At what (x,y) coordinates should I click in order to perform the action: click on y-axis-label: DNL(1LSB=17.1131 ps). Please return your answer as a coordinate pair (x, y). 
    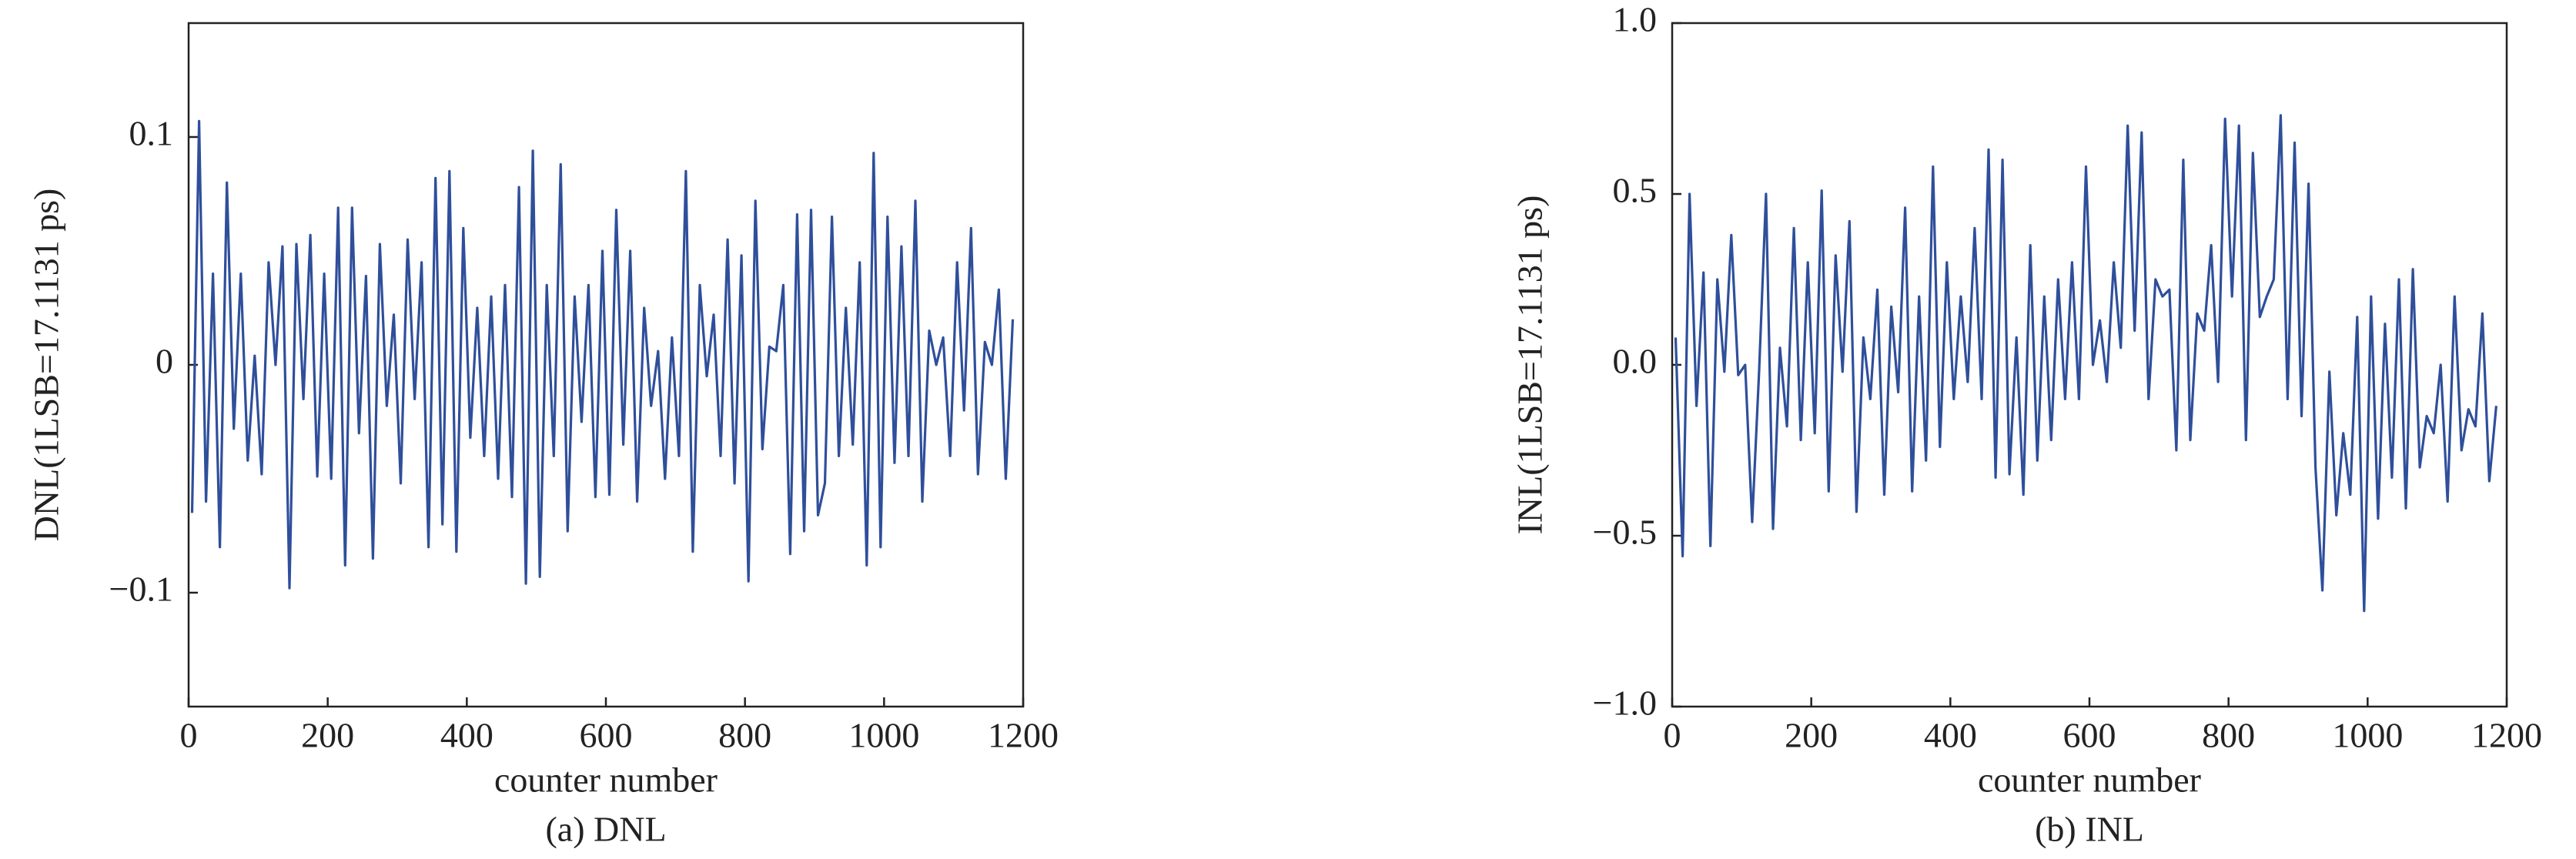
    Looking at the image, I should click on (46, 366).